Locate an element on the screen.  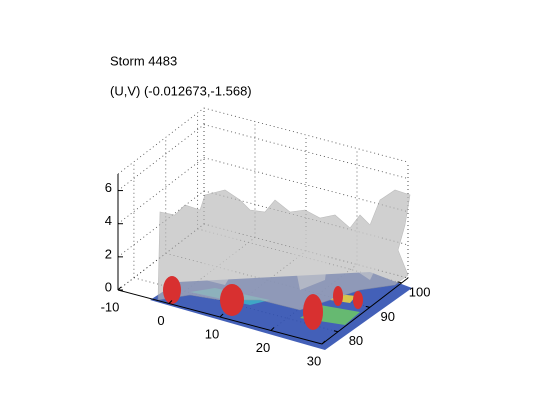
z-tick-label: 0 is located at coordinates (108, 286).